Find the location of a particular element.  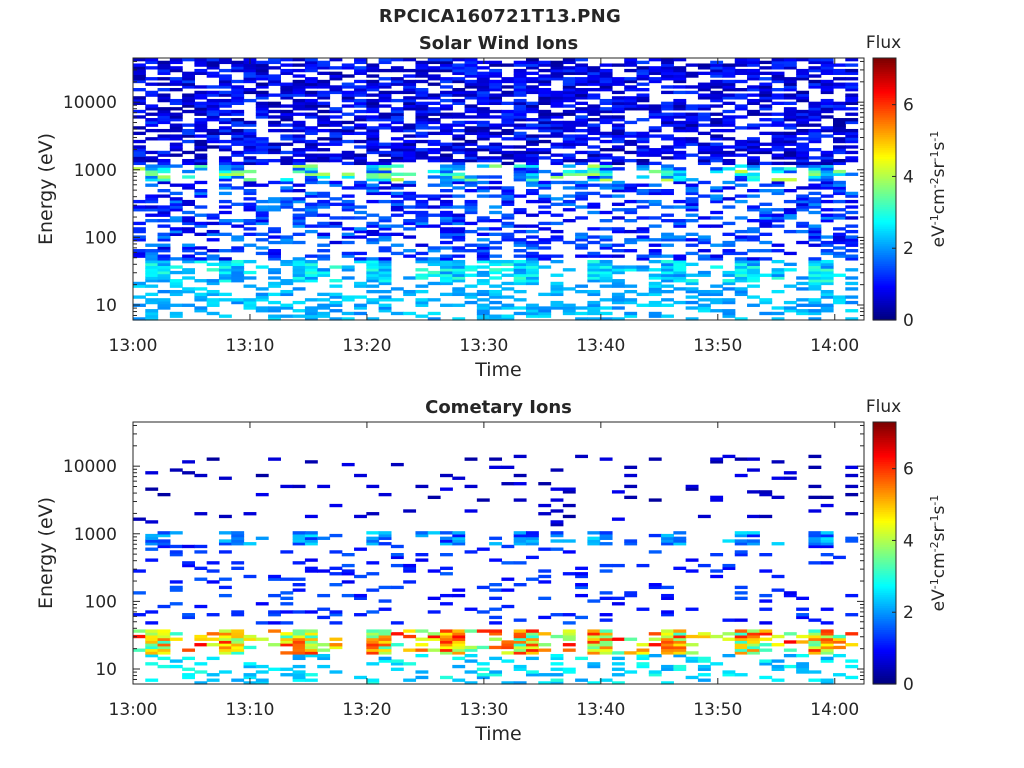

colorbar-tick-label: 6 is located at coordinates (908, 470).